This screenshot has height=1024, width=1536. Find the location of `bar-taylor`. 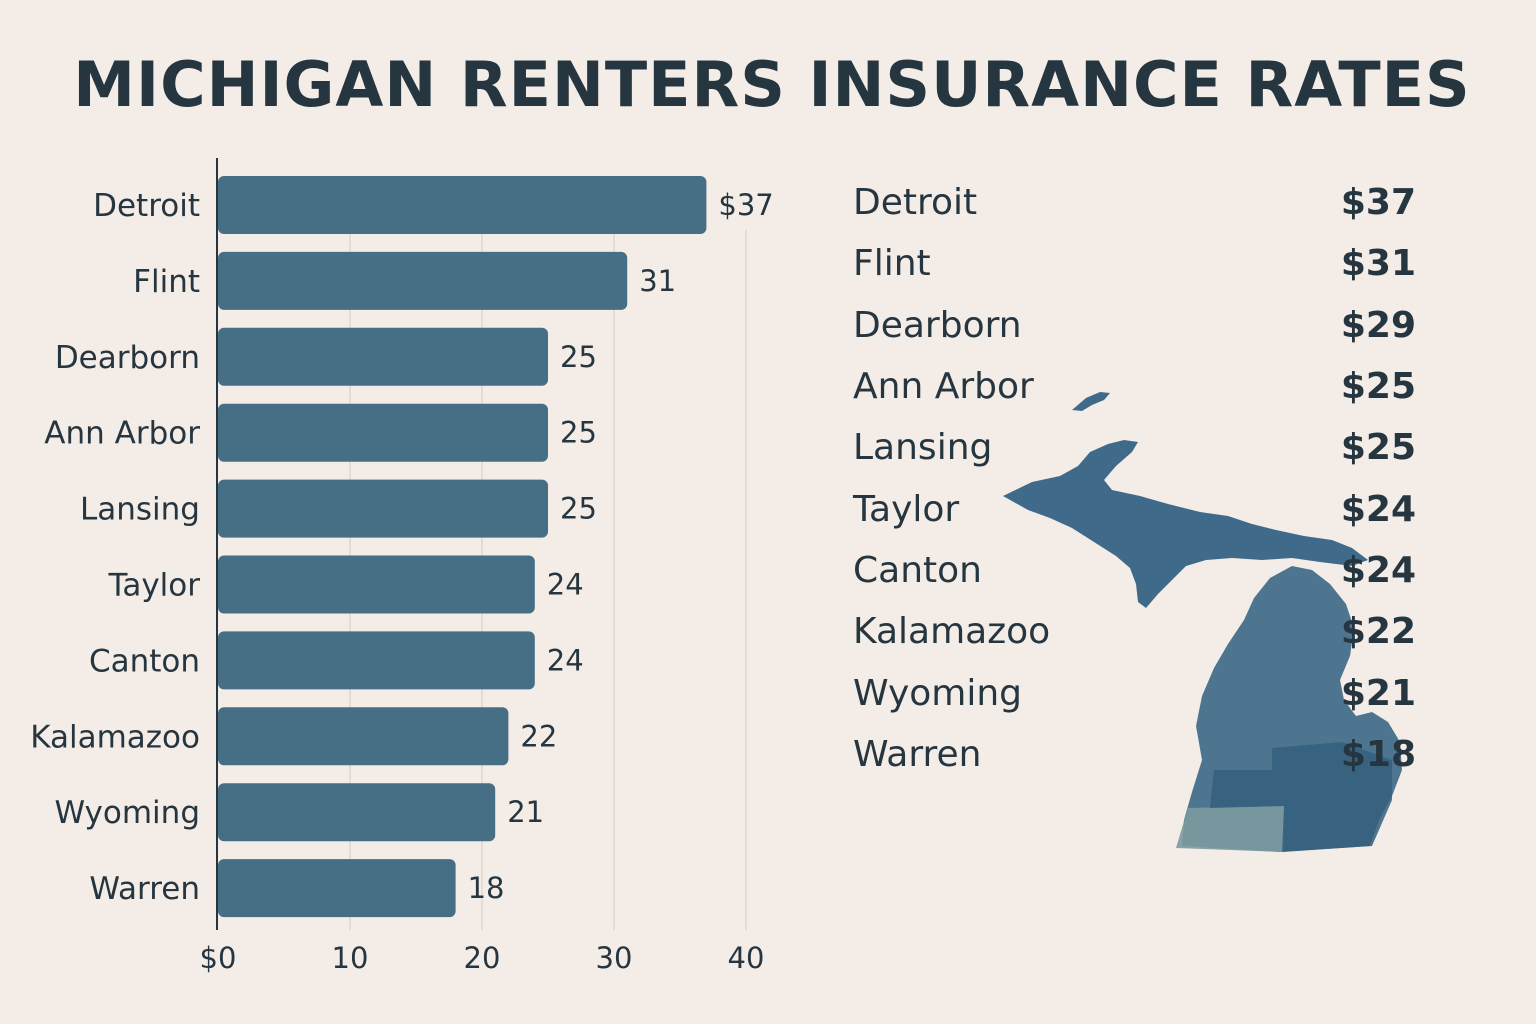

bar-taylor is located at coordinates (376, 584).